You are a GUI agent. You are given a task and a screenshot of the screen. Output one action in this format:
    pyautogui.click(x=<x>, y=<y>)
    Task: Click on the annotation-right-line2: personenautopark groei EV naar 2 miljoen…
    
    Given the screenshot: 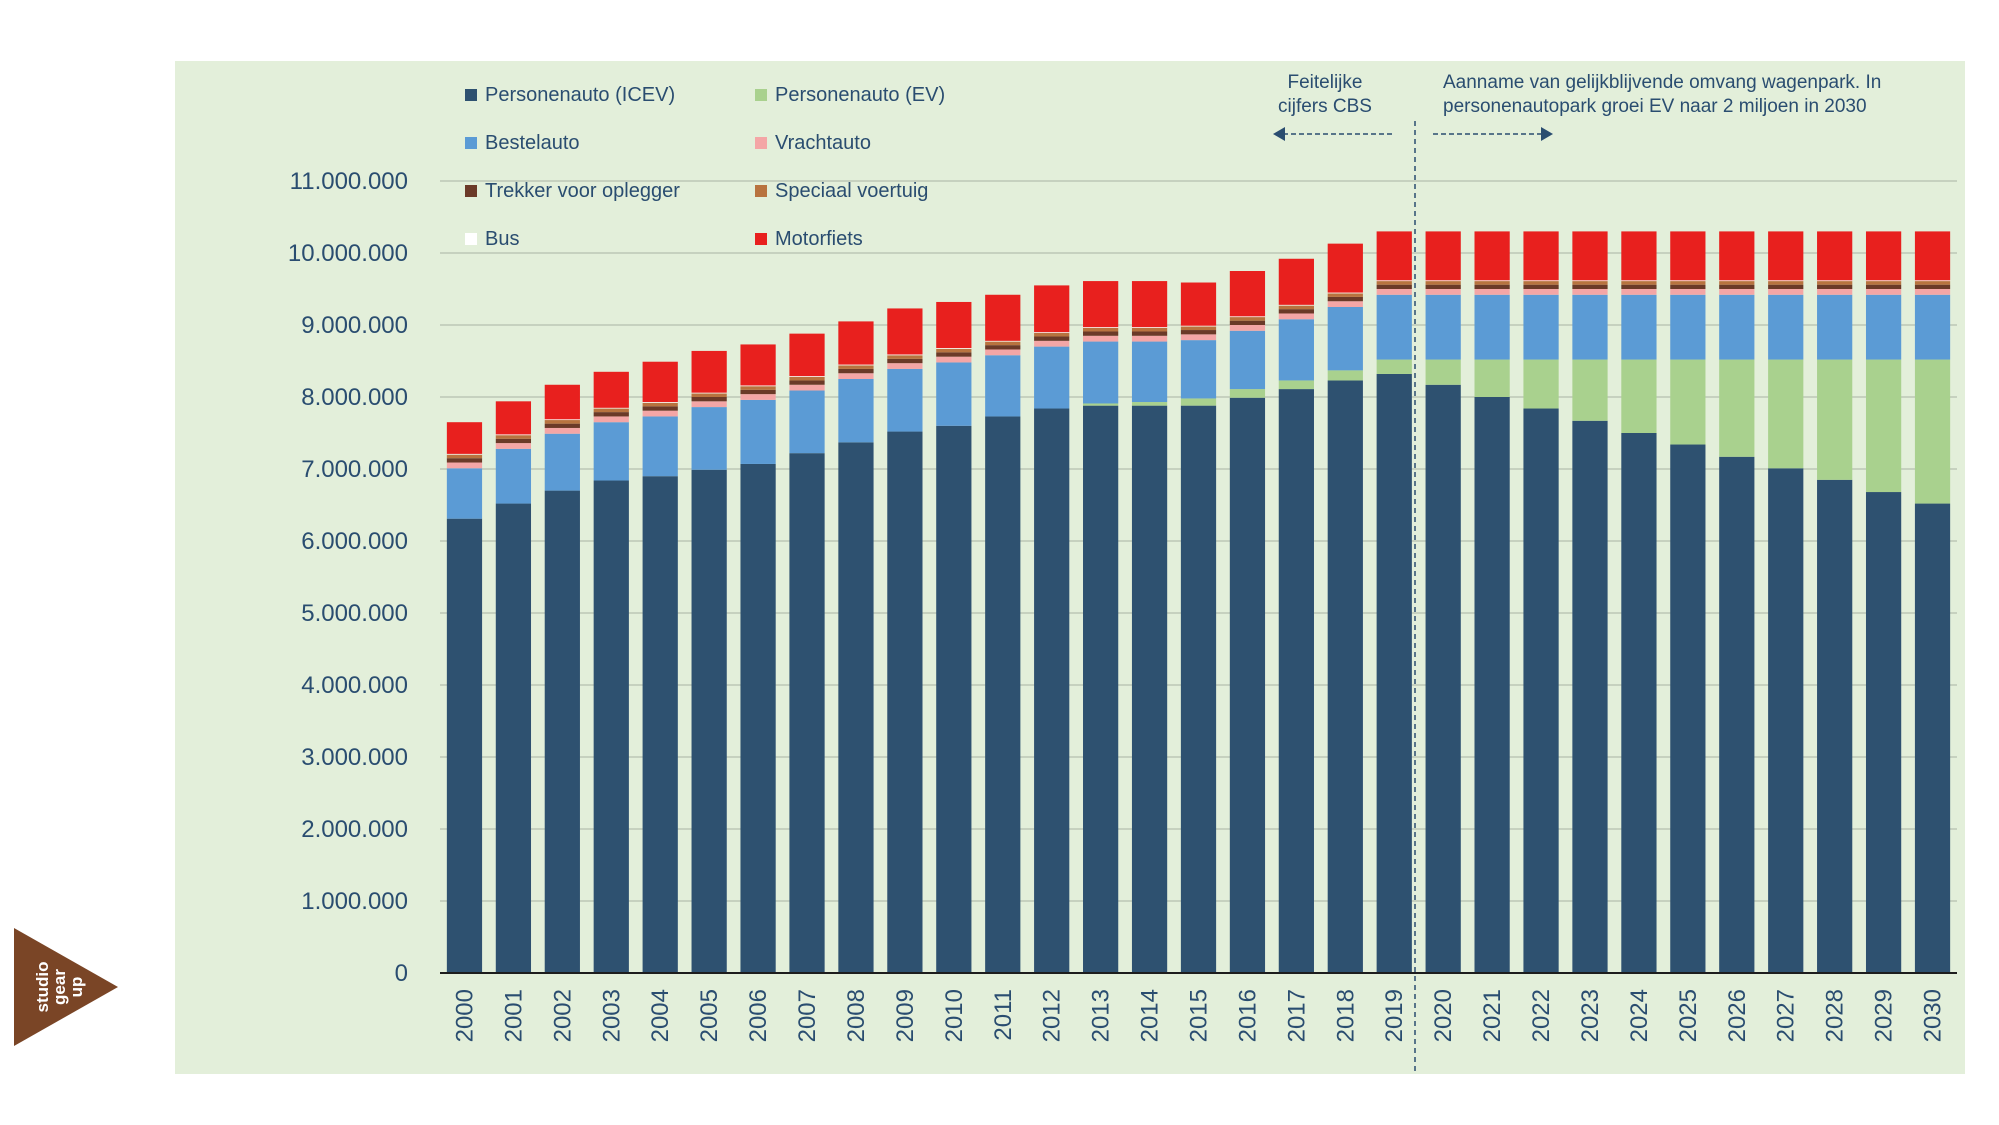 What is the action you would take?
    pyautogui.click(x=1655, y=106)
    